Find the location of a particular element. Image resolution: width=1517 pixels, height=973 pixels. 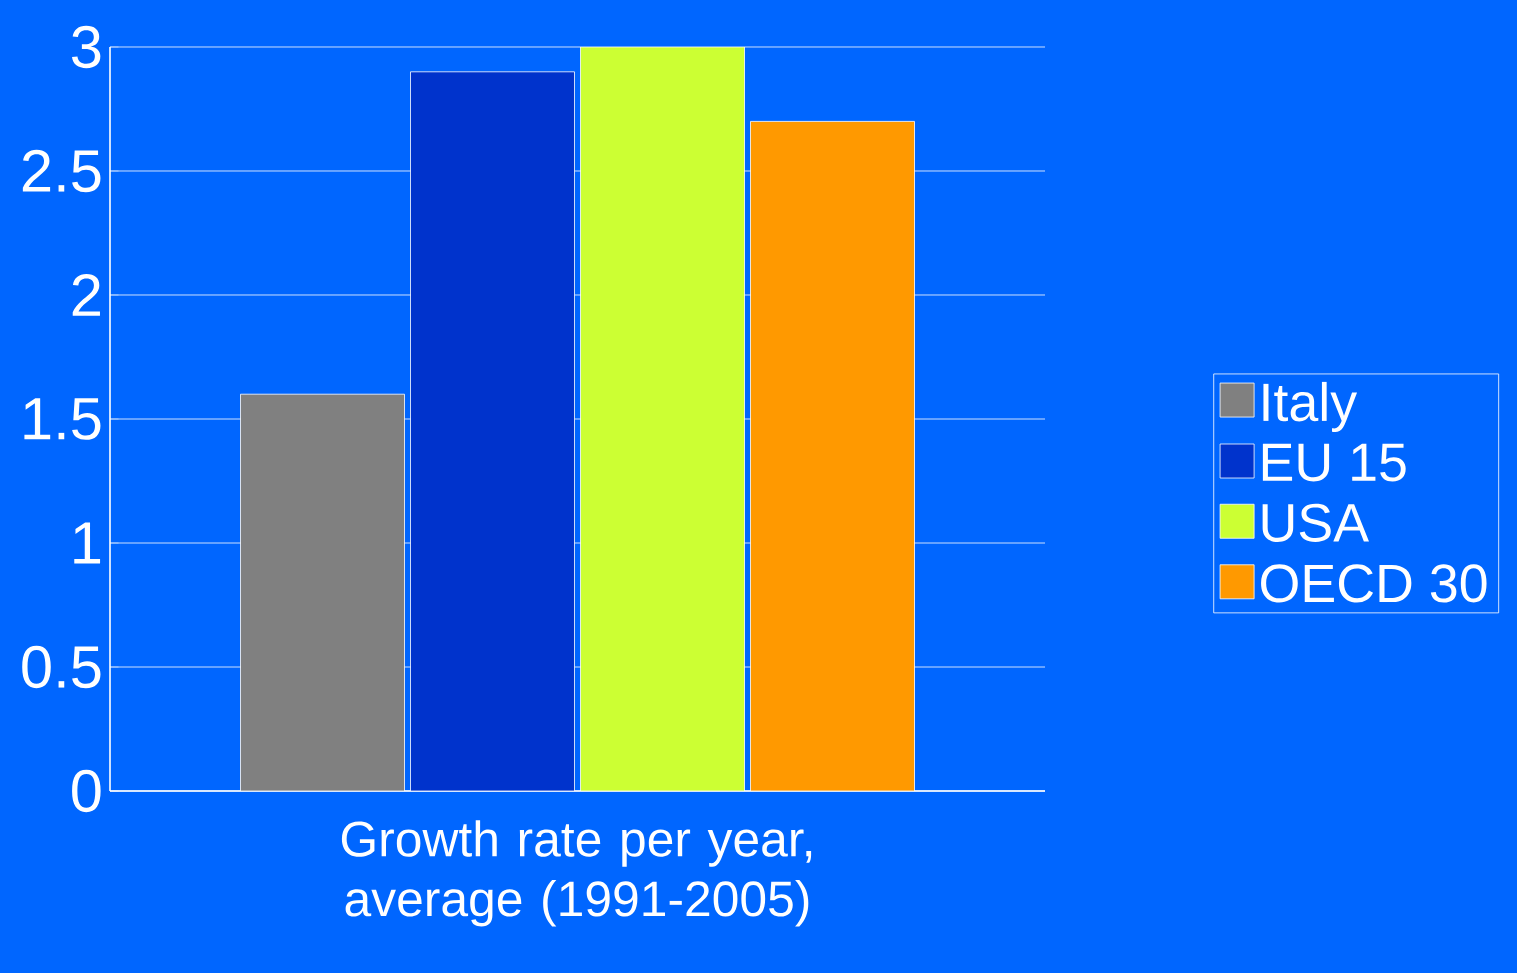

y-tick-label: 2 is located at coordinates (86, 295).